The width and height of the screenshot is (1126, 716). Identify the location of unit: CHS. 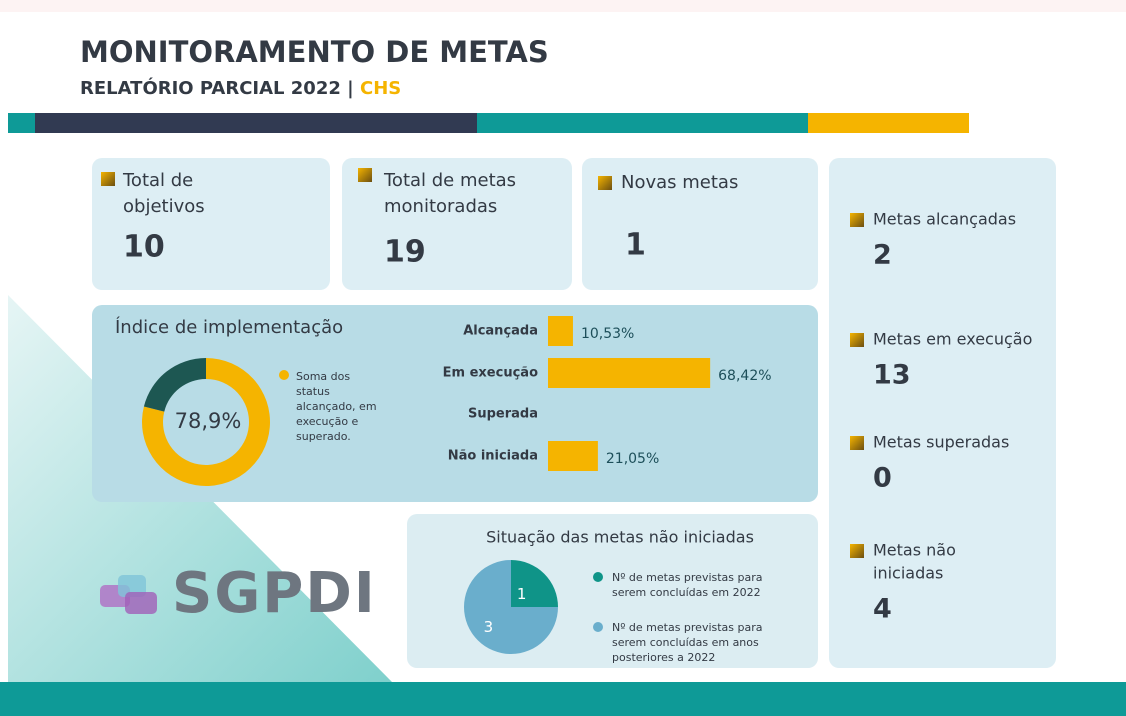
(380, 88).